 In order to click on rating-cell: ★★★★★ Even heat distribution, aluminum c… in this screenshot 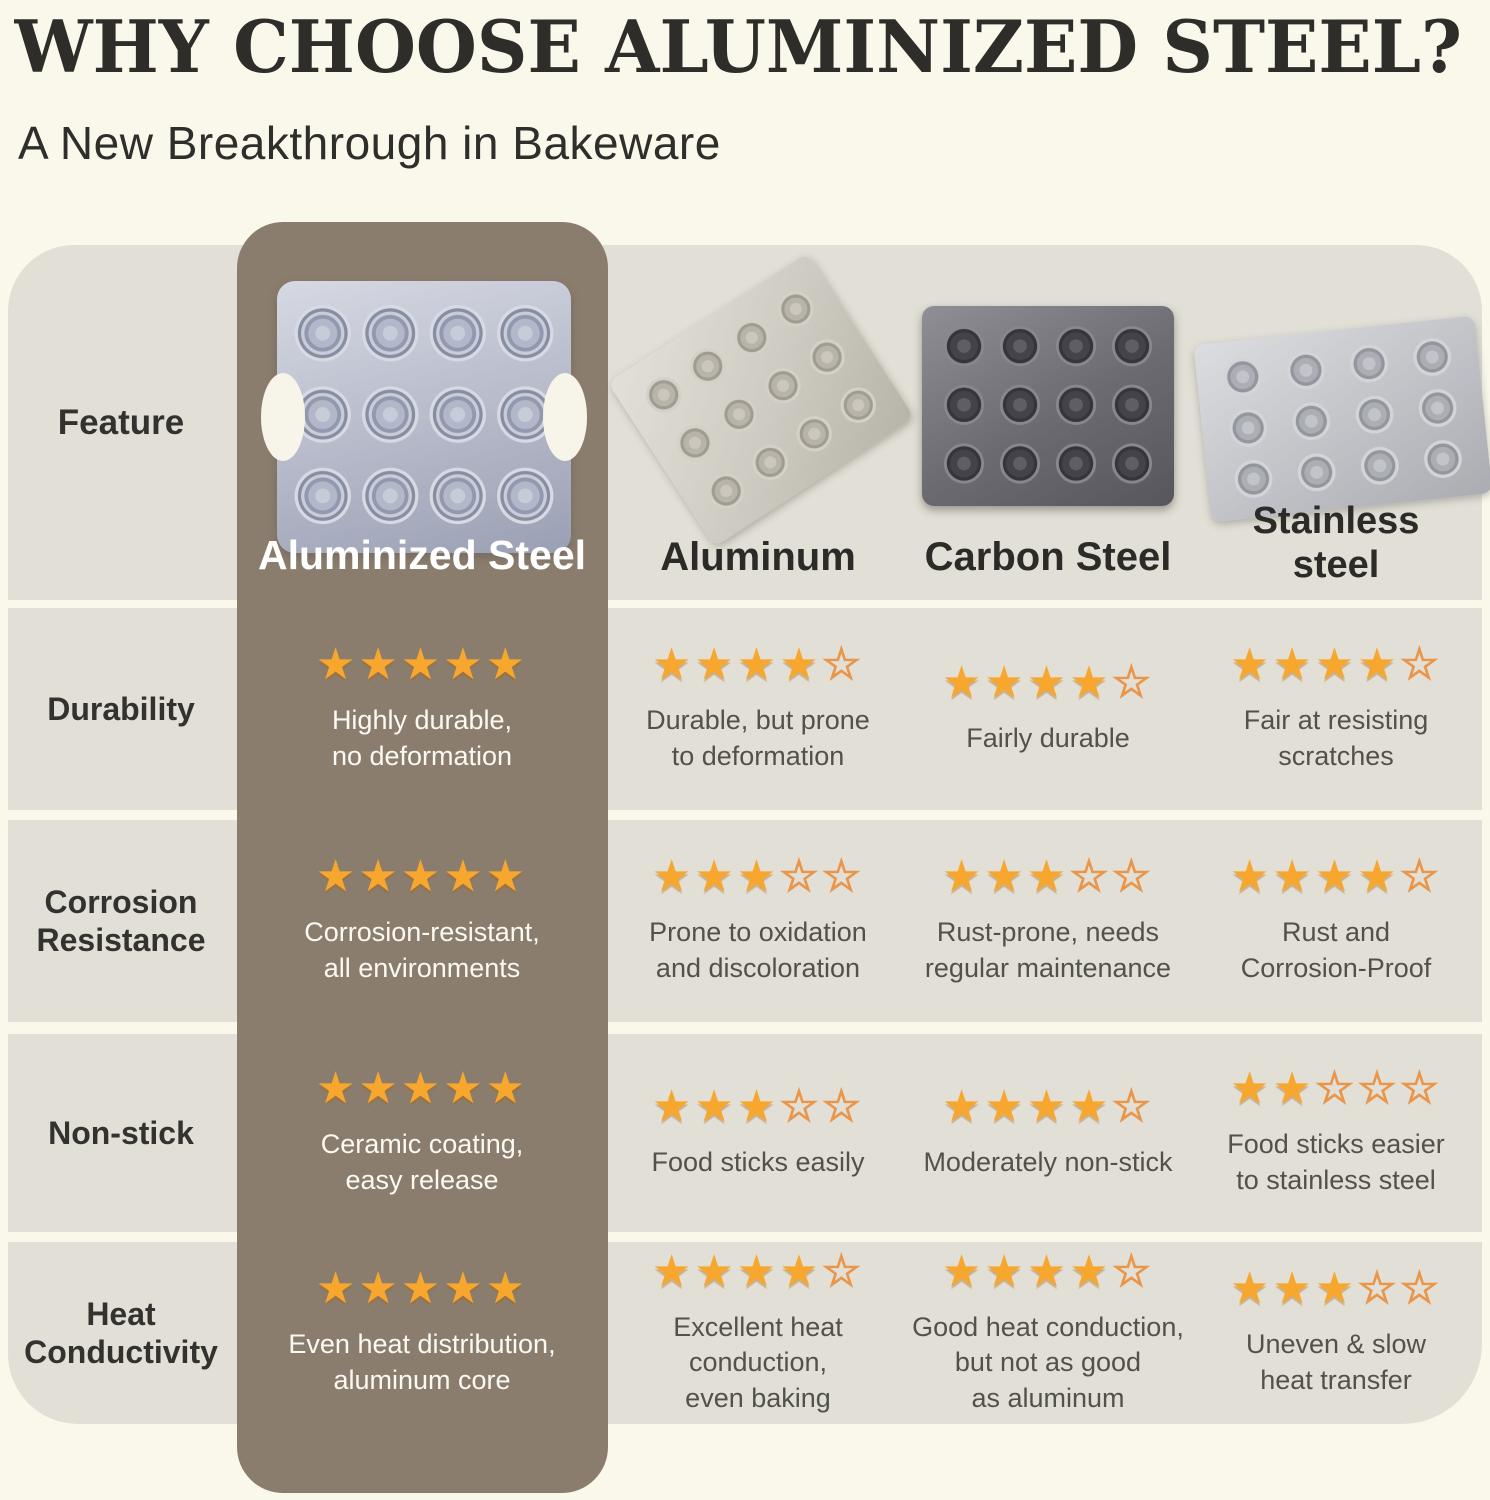, I will do `click(422, 1333)`.